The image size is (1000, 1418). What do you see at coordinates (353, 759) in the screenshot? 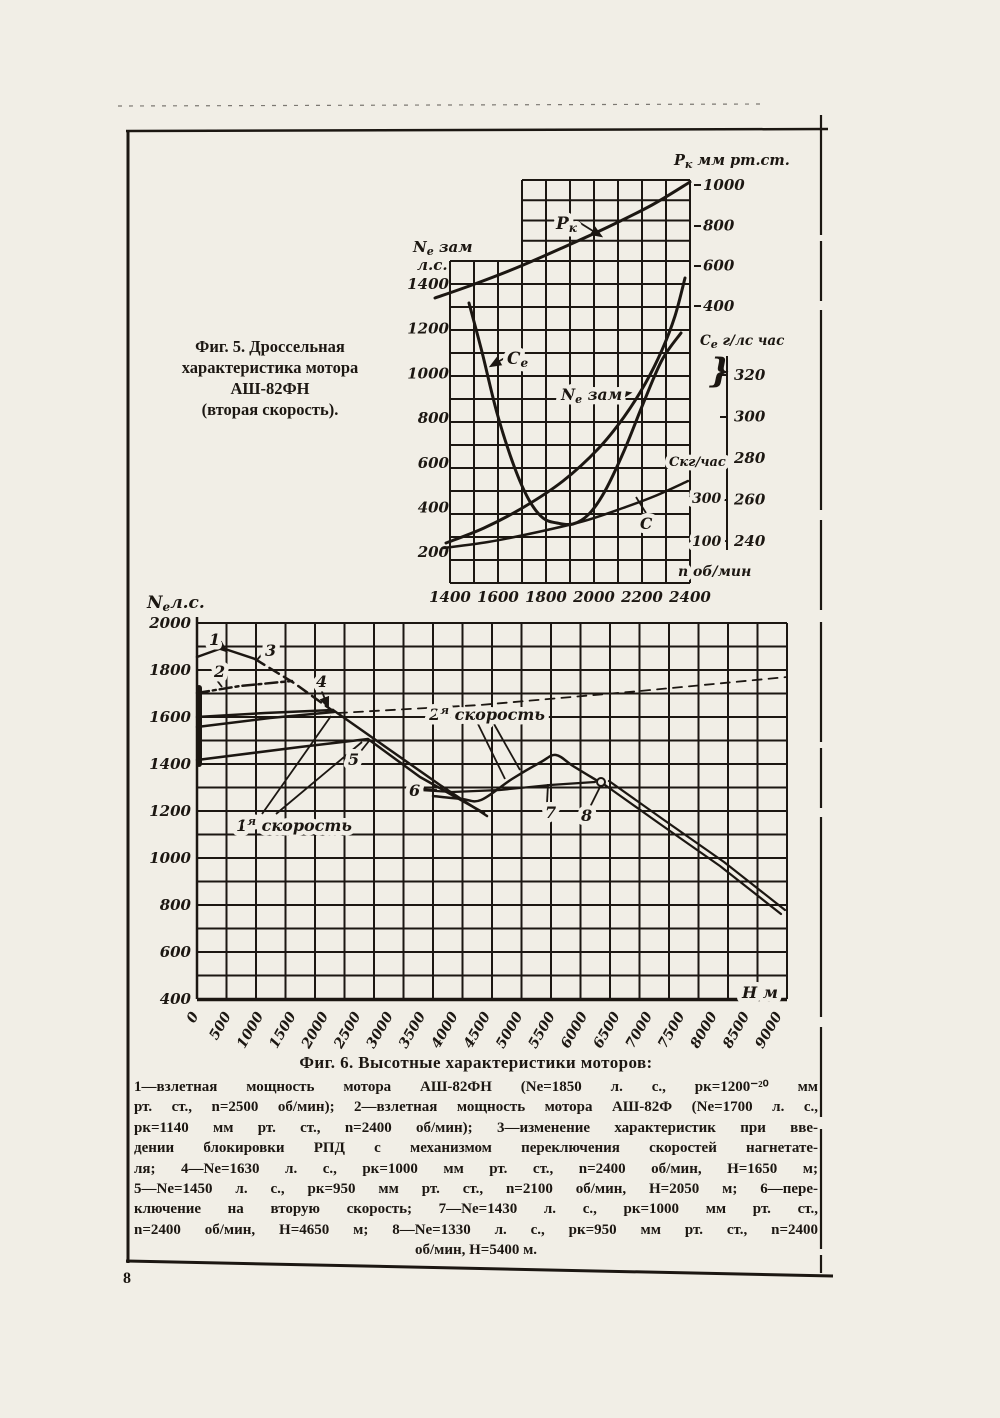
I see `fig6-point-label-5: 5` at bounding box center [353, 759].